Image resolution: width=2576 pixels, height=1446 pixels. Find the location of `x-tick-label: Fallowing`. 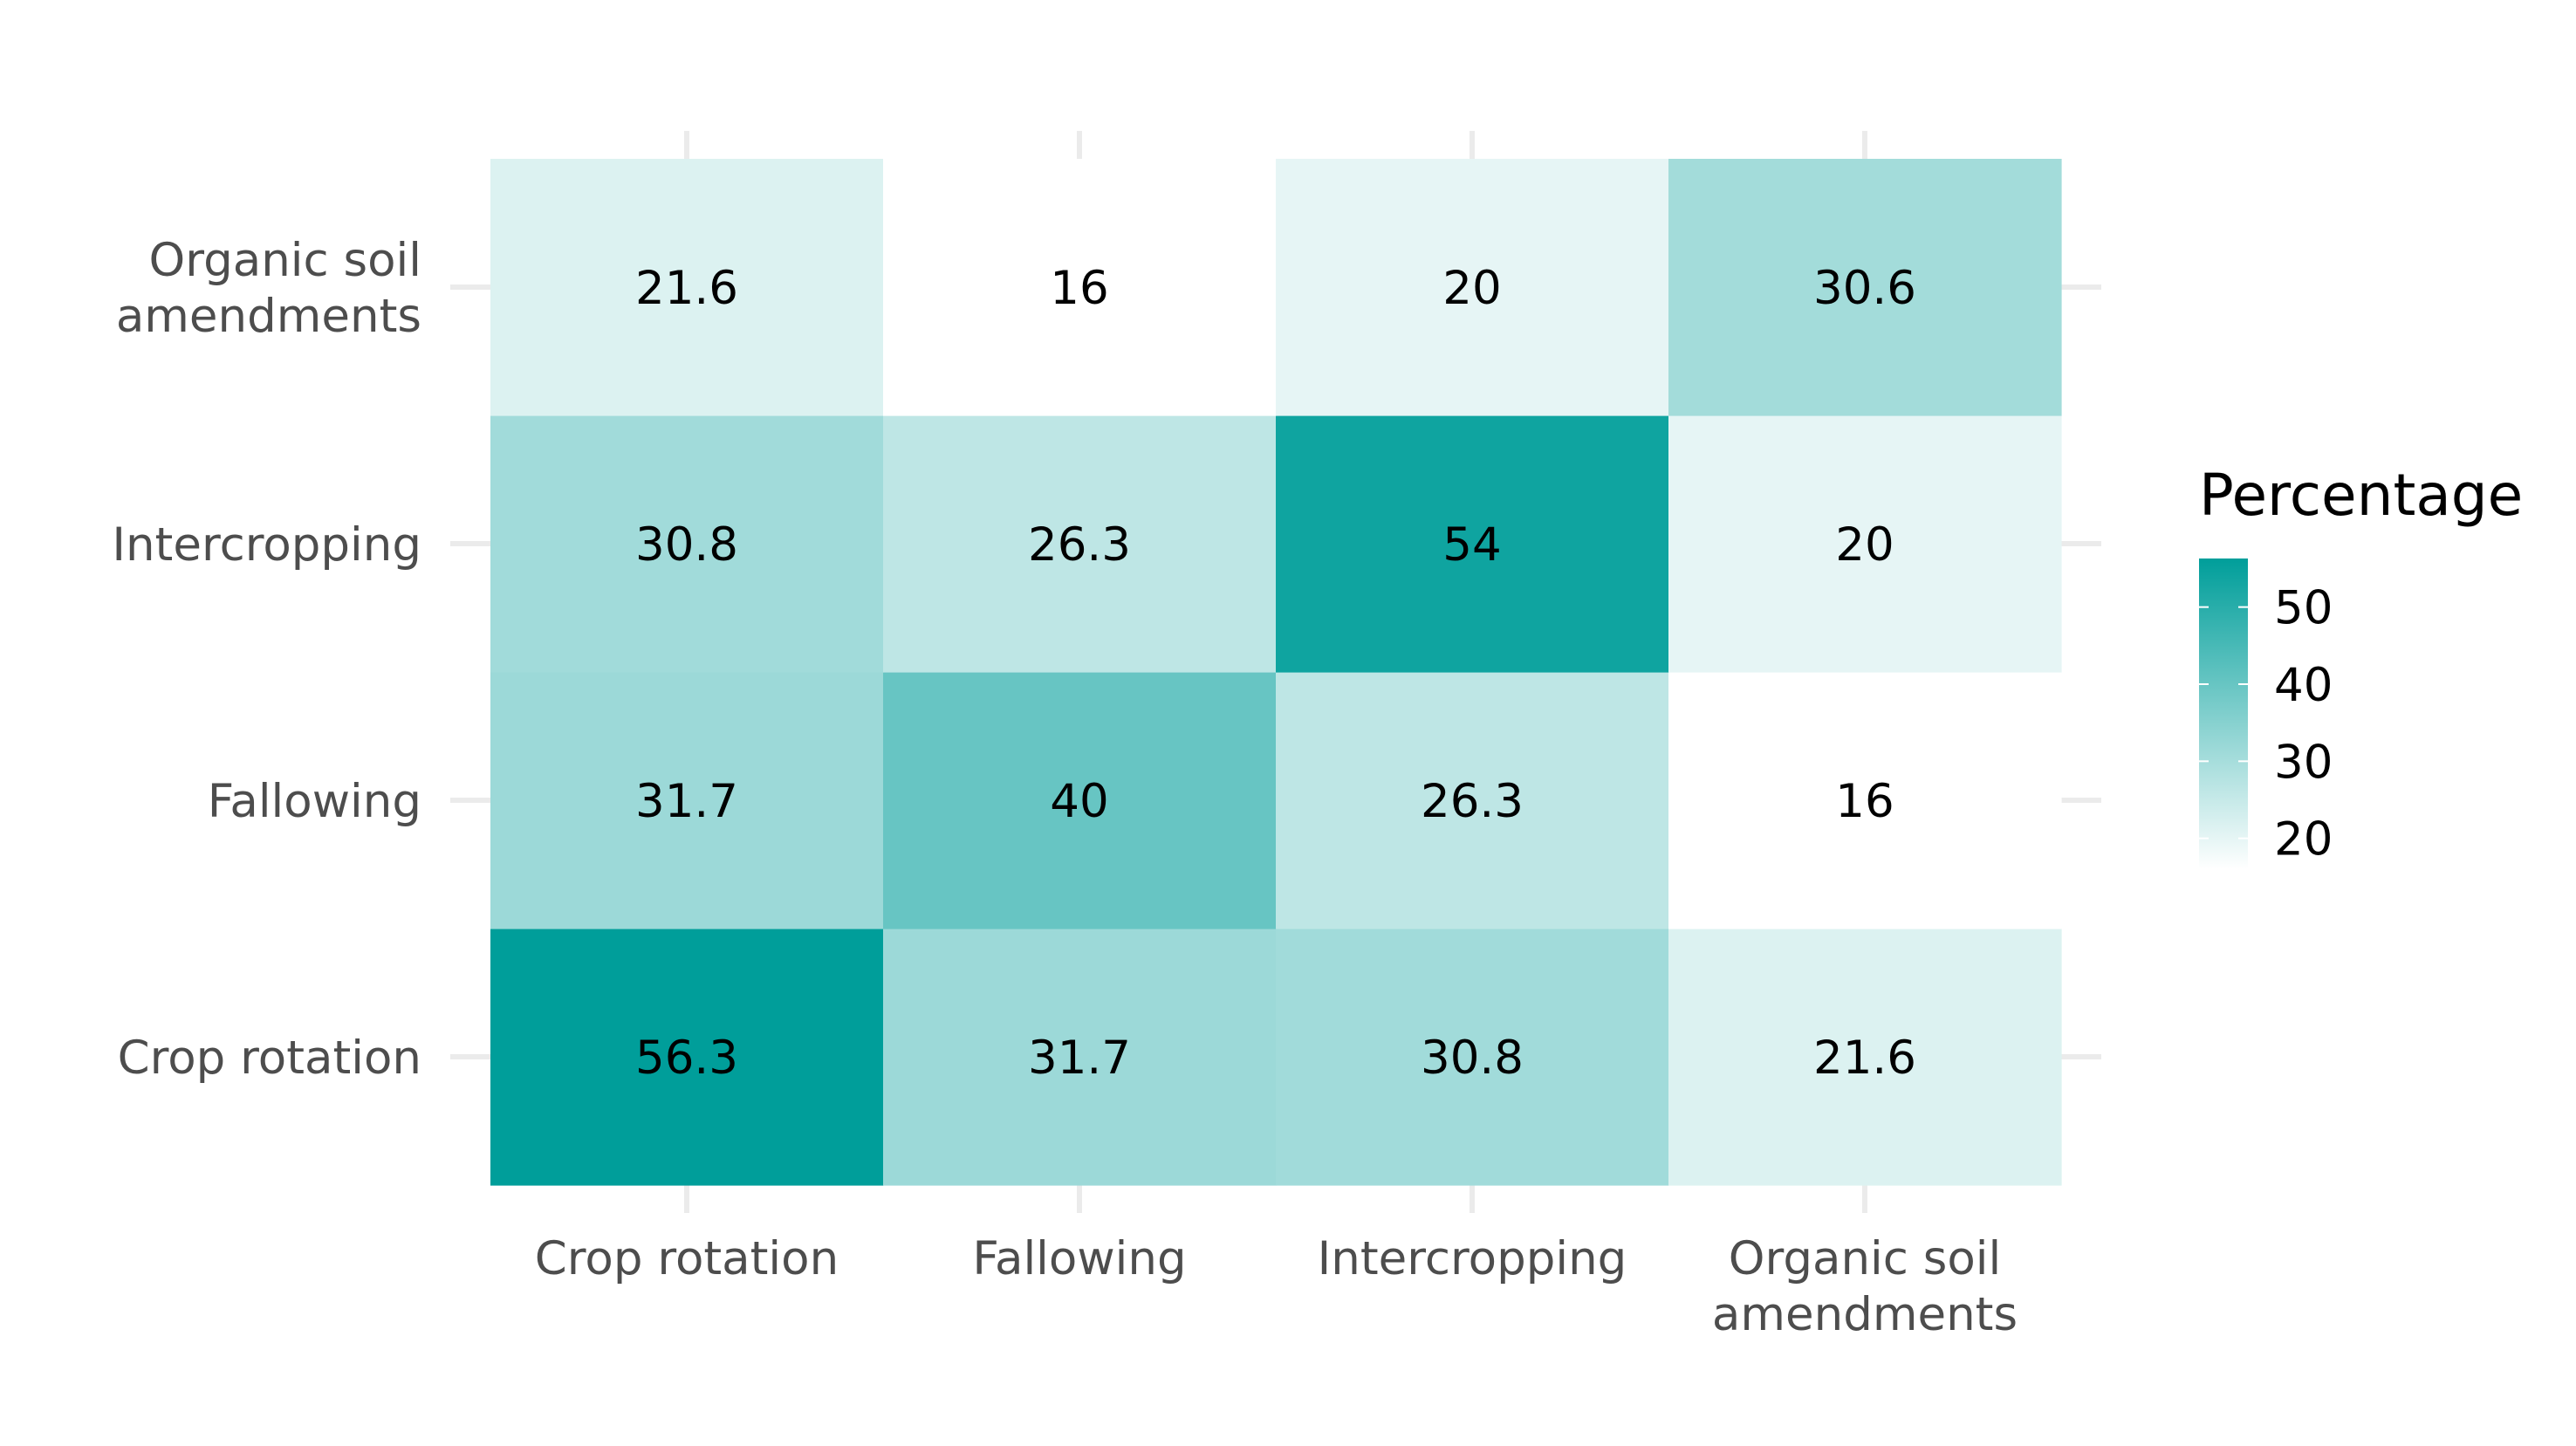

x-tick-label: Fallowing is located at coordinates (1079, 1258).